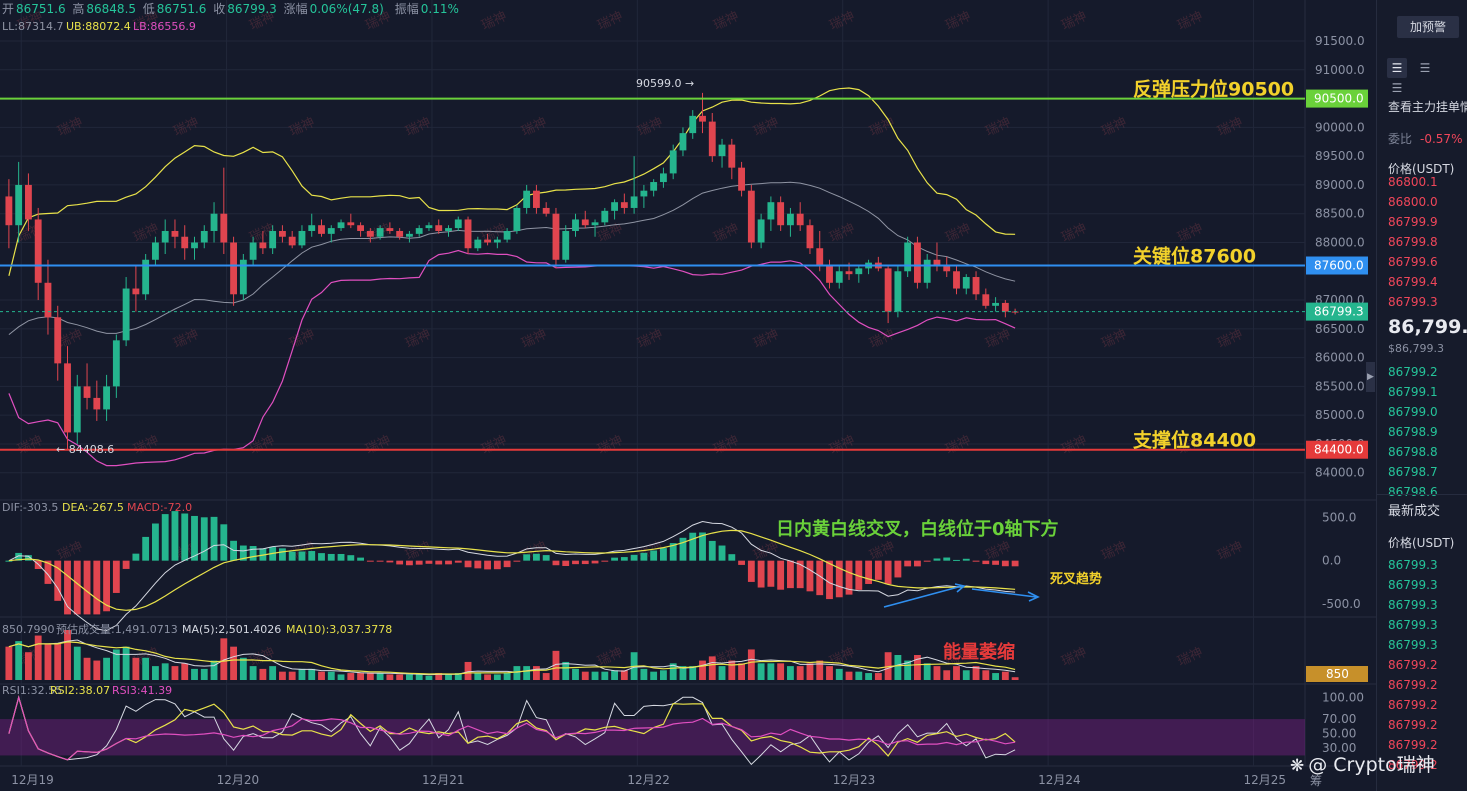  Describe the element at coordinates (1370, 377) in the screenshot. I see `collapse-handle: ▶` at that location.